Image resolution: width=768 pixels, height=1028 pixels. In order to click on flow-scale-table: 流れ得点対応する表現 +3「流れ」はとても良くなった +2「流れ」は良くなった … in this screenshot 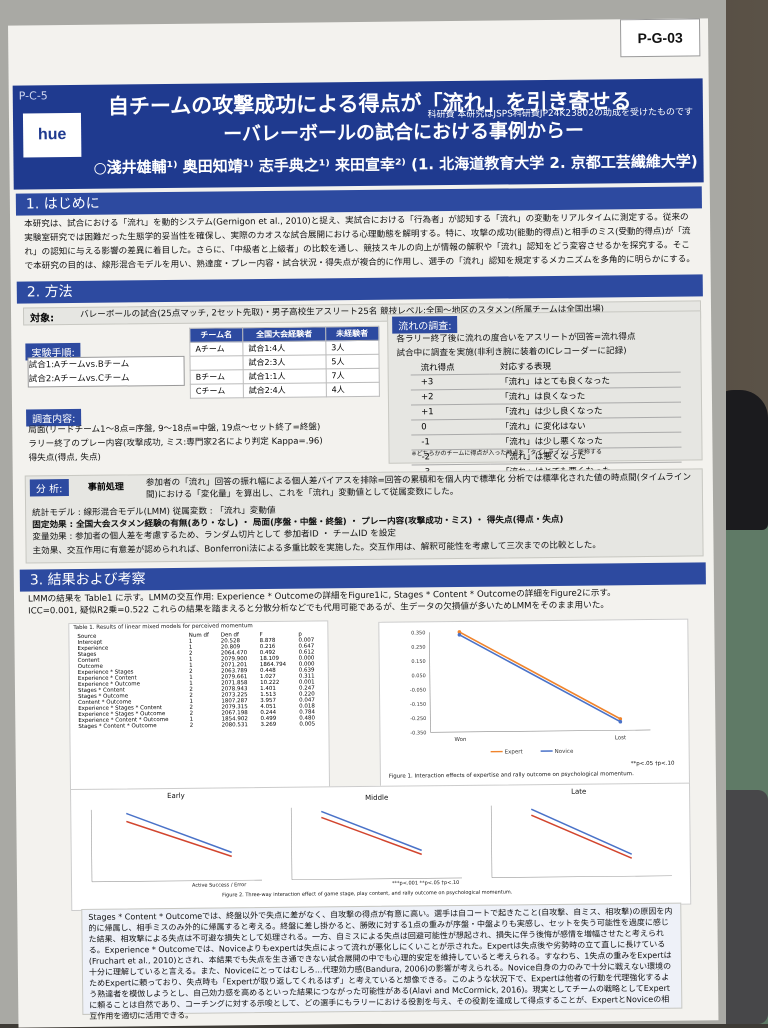, I will do `click(546, 419)`.